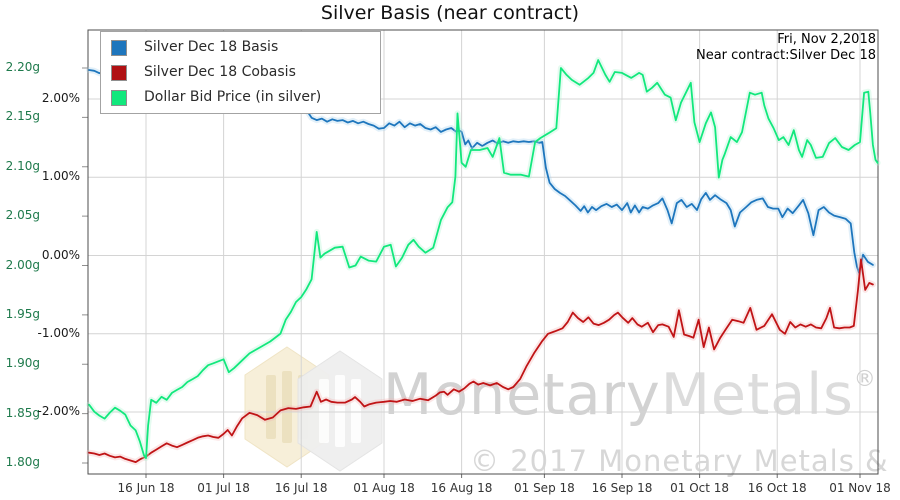  What do you see at coordinates (622, 488) in the screenshot?
I see `x-axis-label: 16 Sep 18` at bounding box center [622, 488].